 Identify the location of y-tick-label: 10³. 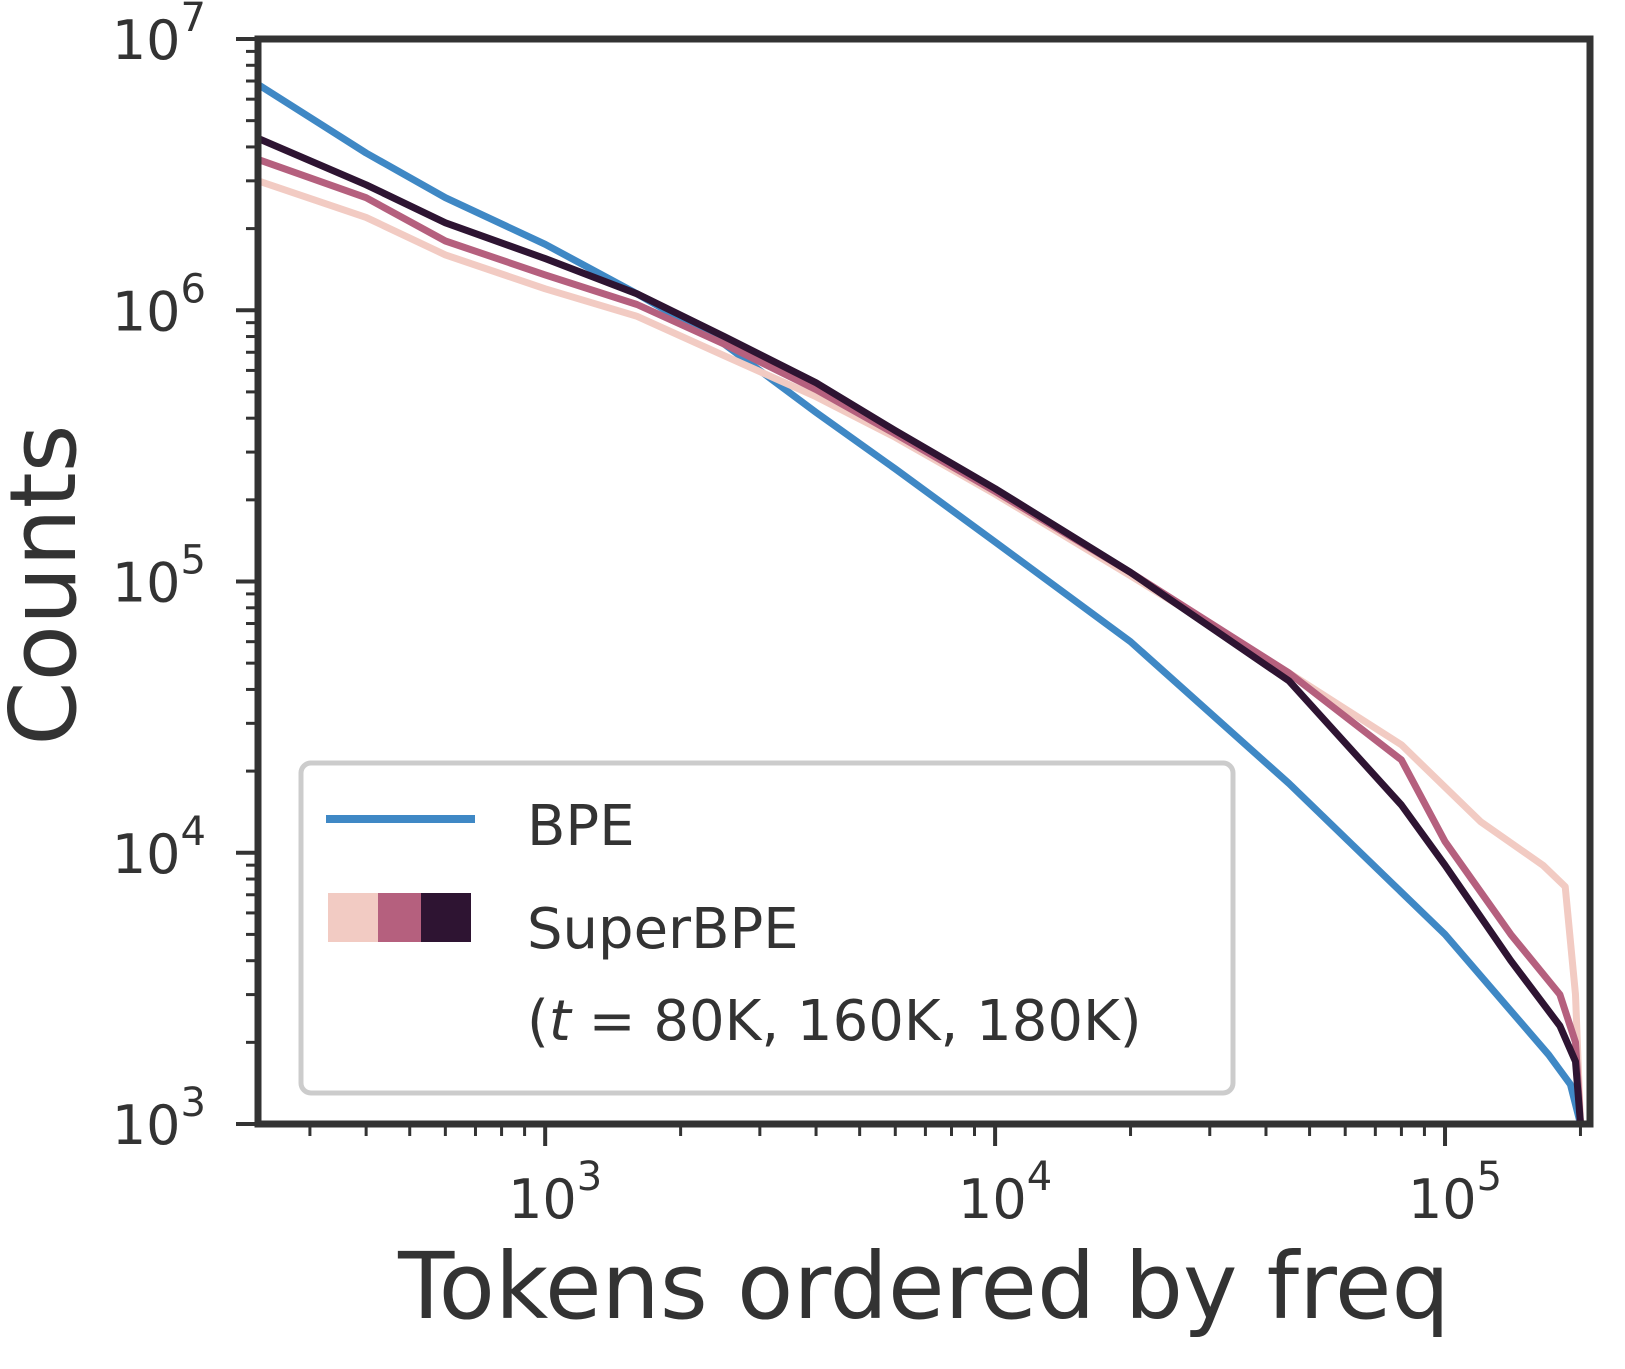
(159, 1118).